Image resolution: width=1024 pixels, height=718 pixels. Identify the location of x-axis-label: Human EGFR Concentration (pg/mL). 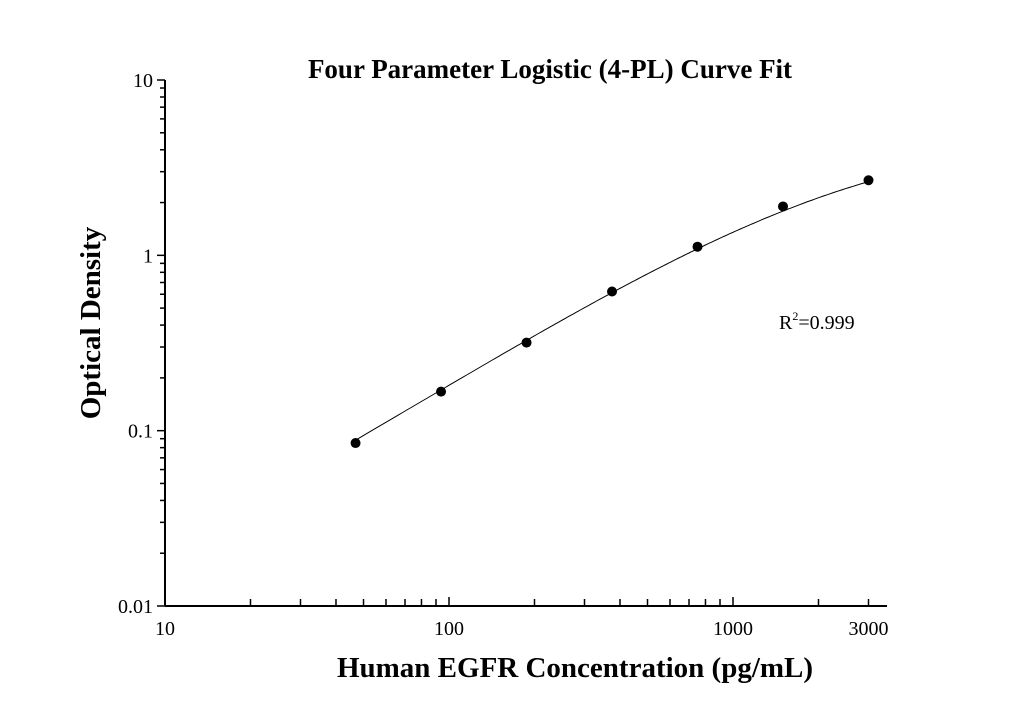
(575, 668).